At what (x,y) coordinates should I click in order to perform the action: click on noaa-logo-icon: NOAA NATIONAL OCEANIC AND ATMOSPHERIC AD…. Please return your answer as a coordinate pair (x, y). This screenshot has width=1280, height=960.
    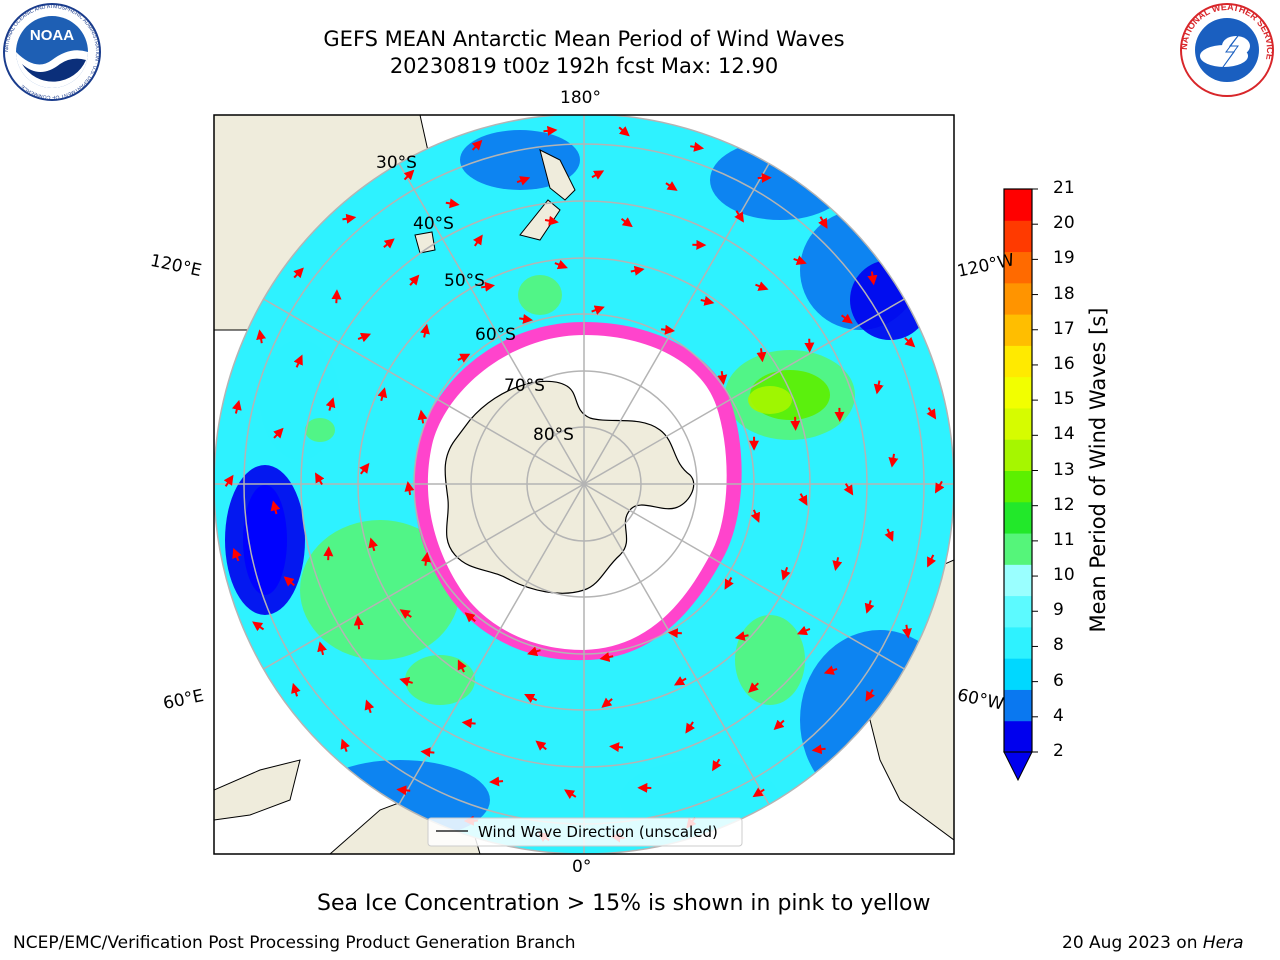
    Looking at the image, I should click on (52, 52).